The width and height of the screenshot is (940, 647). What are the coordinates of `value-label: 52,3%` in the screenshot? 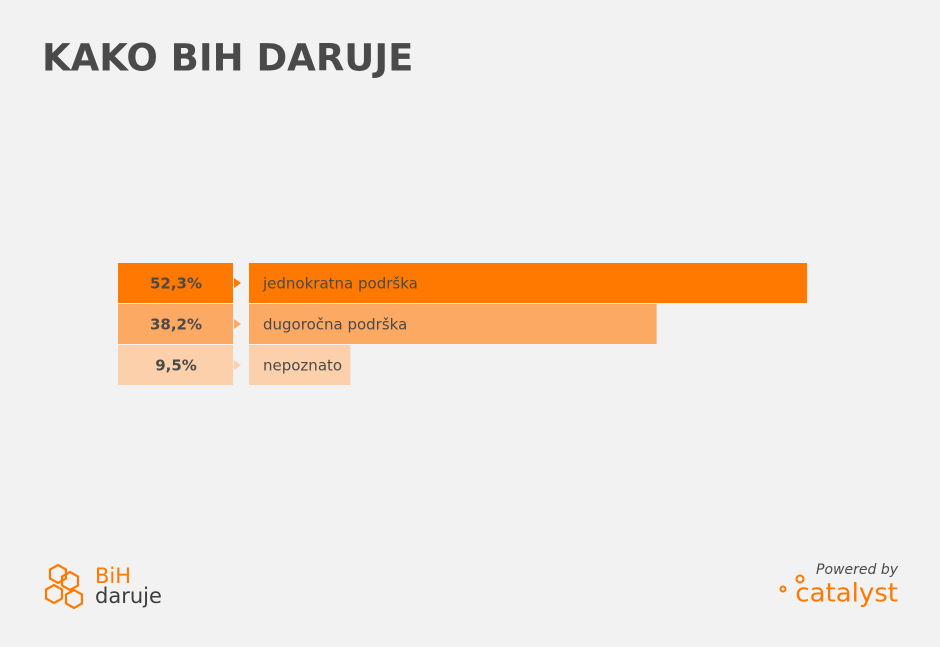 It's located at (176, 284).